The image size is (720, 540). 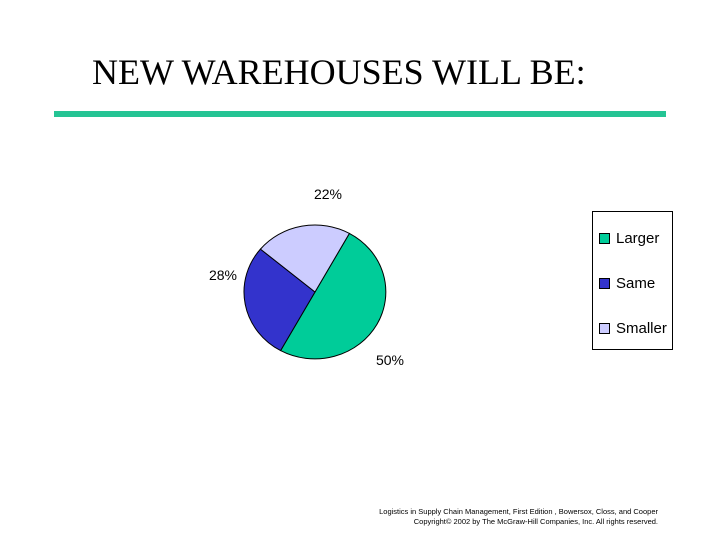 I want to click on legend-swatch-same, so click(x=604, y=283).